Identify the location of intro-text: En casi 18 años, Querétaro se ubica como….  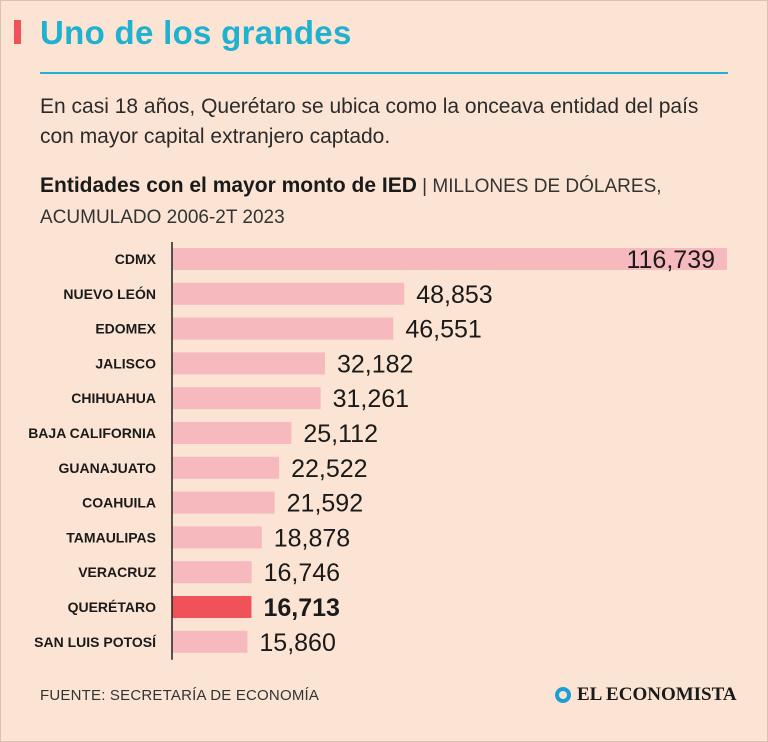
(369, 121).